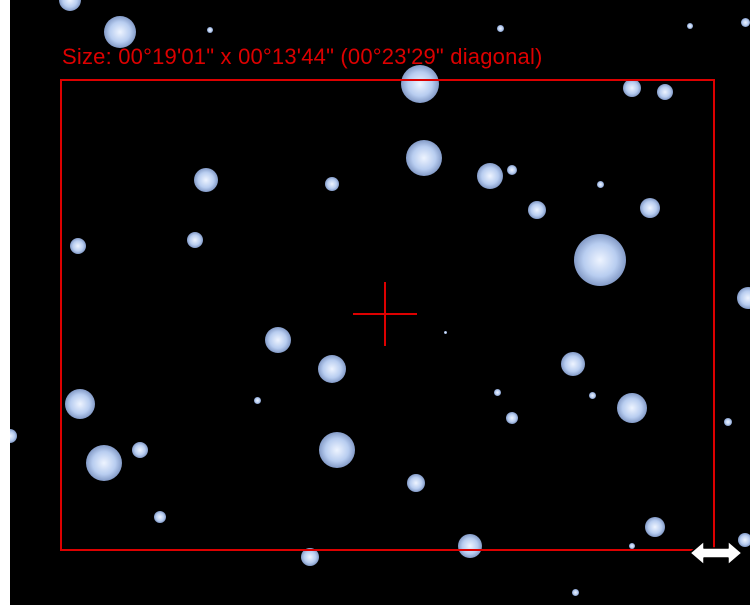 This screenshot has height=605, width=750. I want to click on horizontal-resize-cursor-icon, so click(716, 553).